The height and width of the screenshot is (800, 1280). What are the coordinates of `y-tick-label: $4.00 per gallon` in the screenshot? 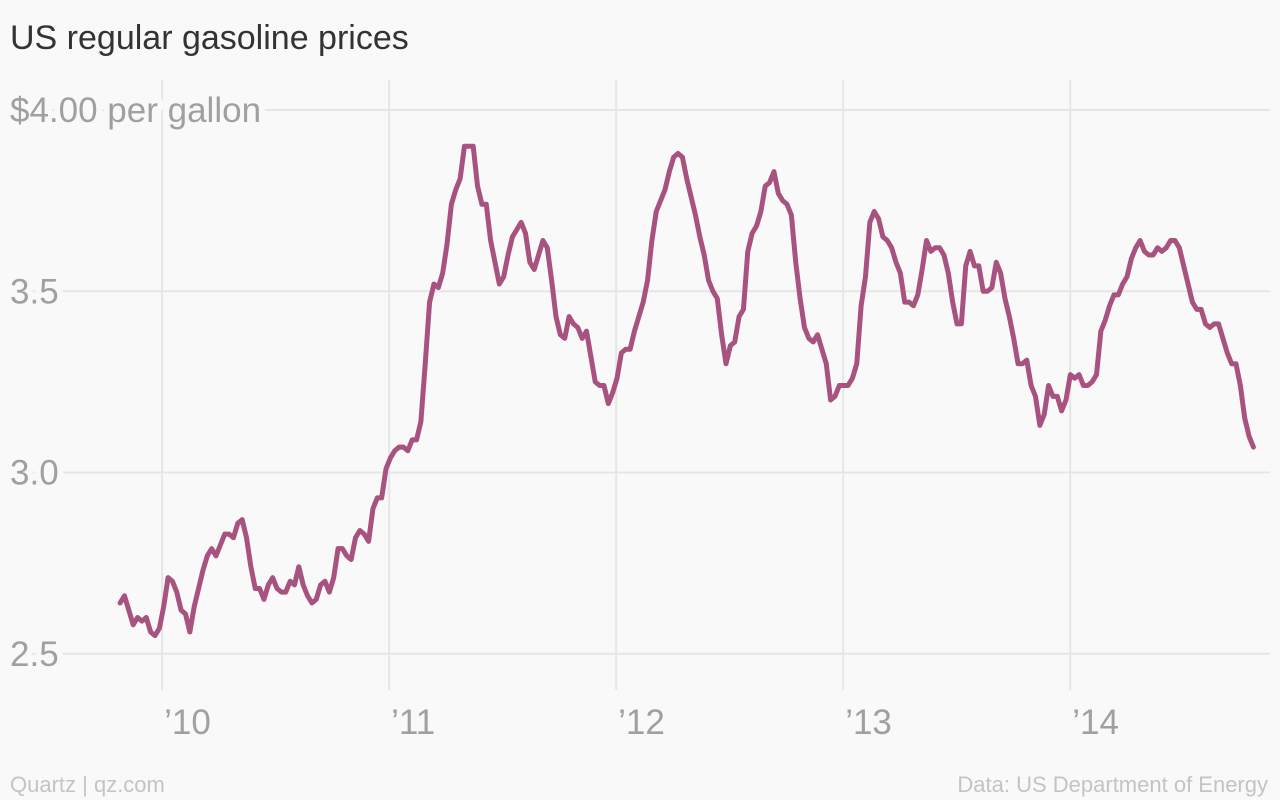 It's located at (135, 110).